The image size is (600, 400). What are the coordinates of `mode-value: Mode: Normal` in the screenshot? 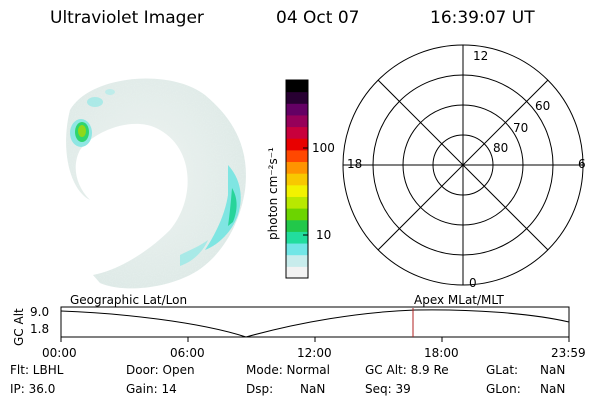 It's located at (288, 370).